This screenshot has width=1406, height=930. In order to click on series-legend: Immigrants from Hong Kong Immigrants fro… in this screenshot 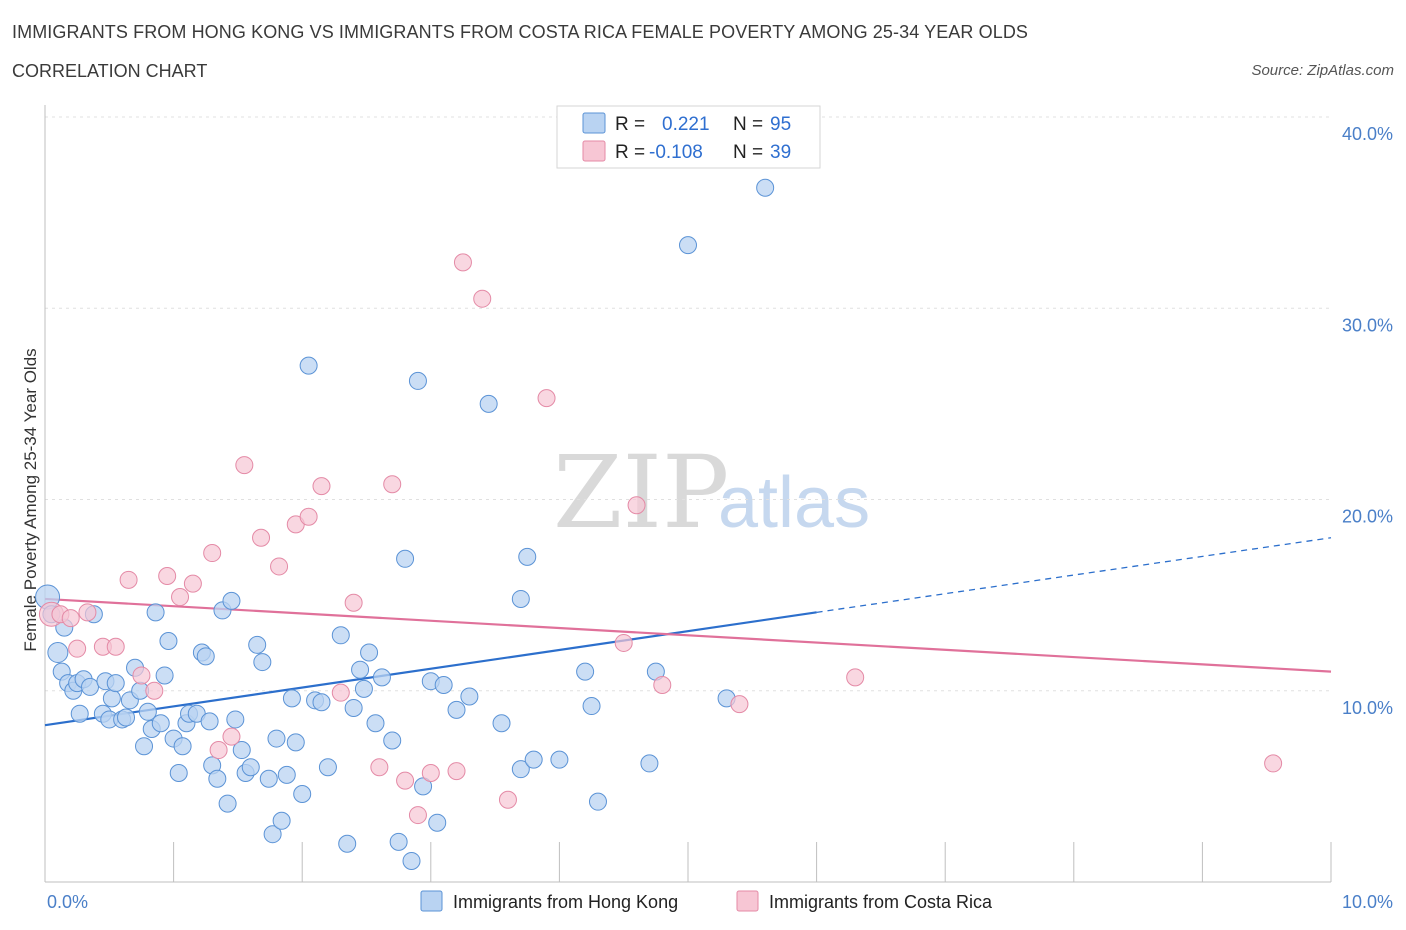, I will do `click(706, 901)`.